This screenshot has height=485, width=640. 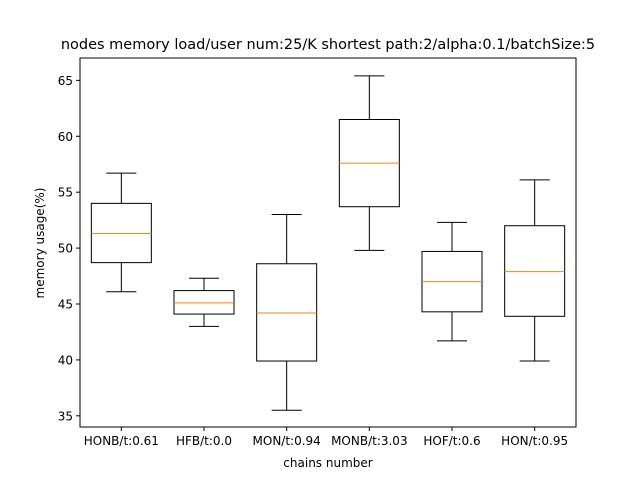 What do you see at coordinates (369, 441) in the screenshot?
I see `x-tick-label: MONB/t:3.03` at bounding box center [369, 441].